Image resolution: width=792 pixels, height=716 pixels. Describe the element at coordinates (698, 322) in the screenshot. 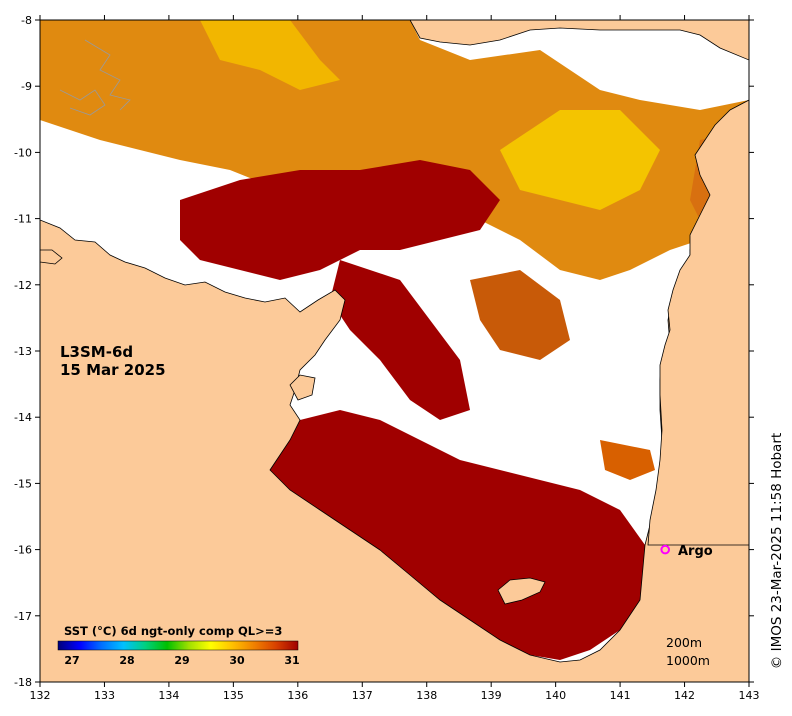

I see `land-cape-york` at that location.